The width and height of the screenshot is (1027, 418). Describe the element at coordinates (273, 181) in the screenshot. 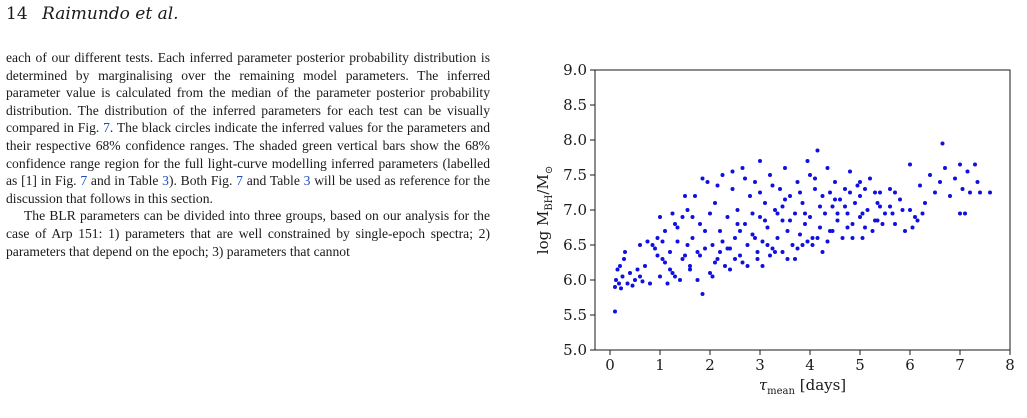

I see `text-run: and Table` at that location.